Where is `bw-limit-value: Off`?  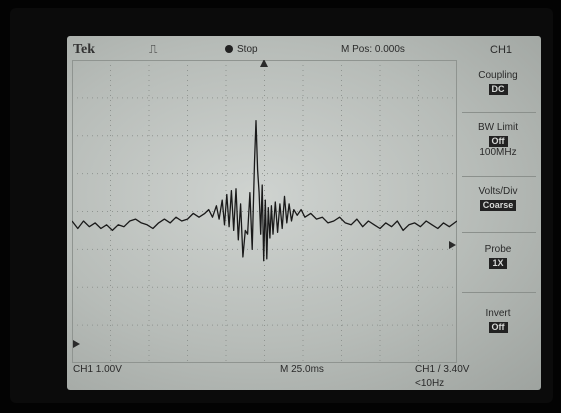
bw-limit-value: Off is located at coordinates (498, 141).